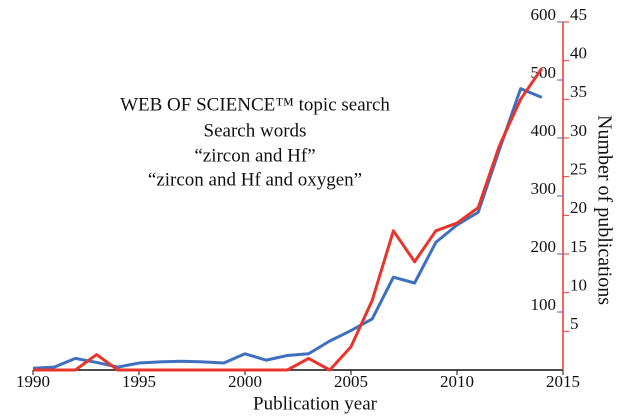 This screenshot has width=623, height=418. I want to click on y-tick-label: 300, so click(544, 188).